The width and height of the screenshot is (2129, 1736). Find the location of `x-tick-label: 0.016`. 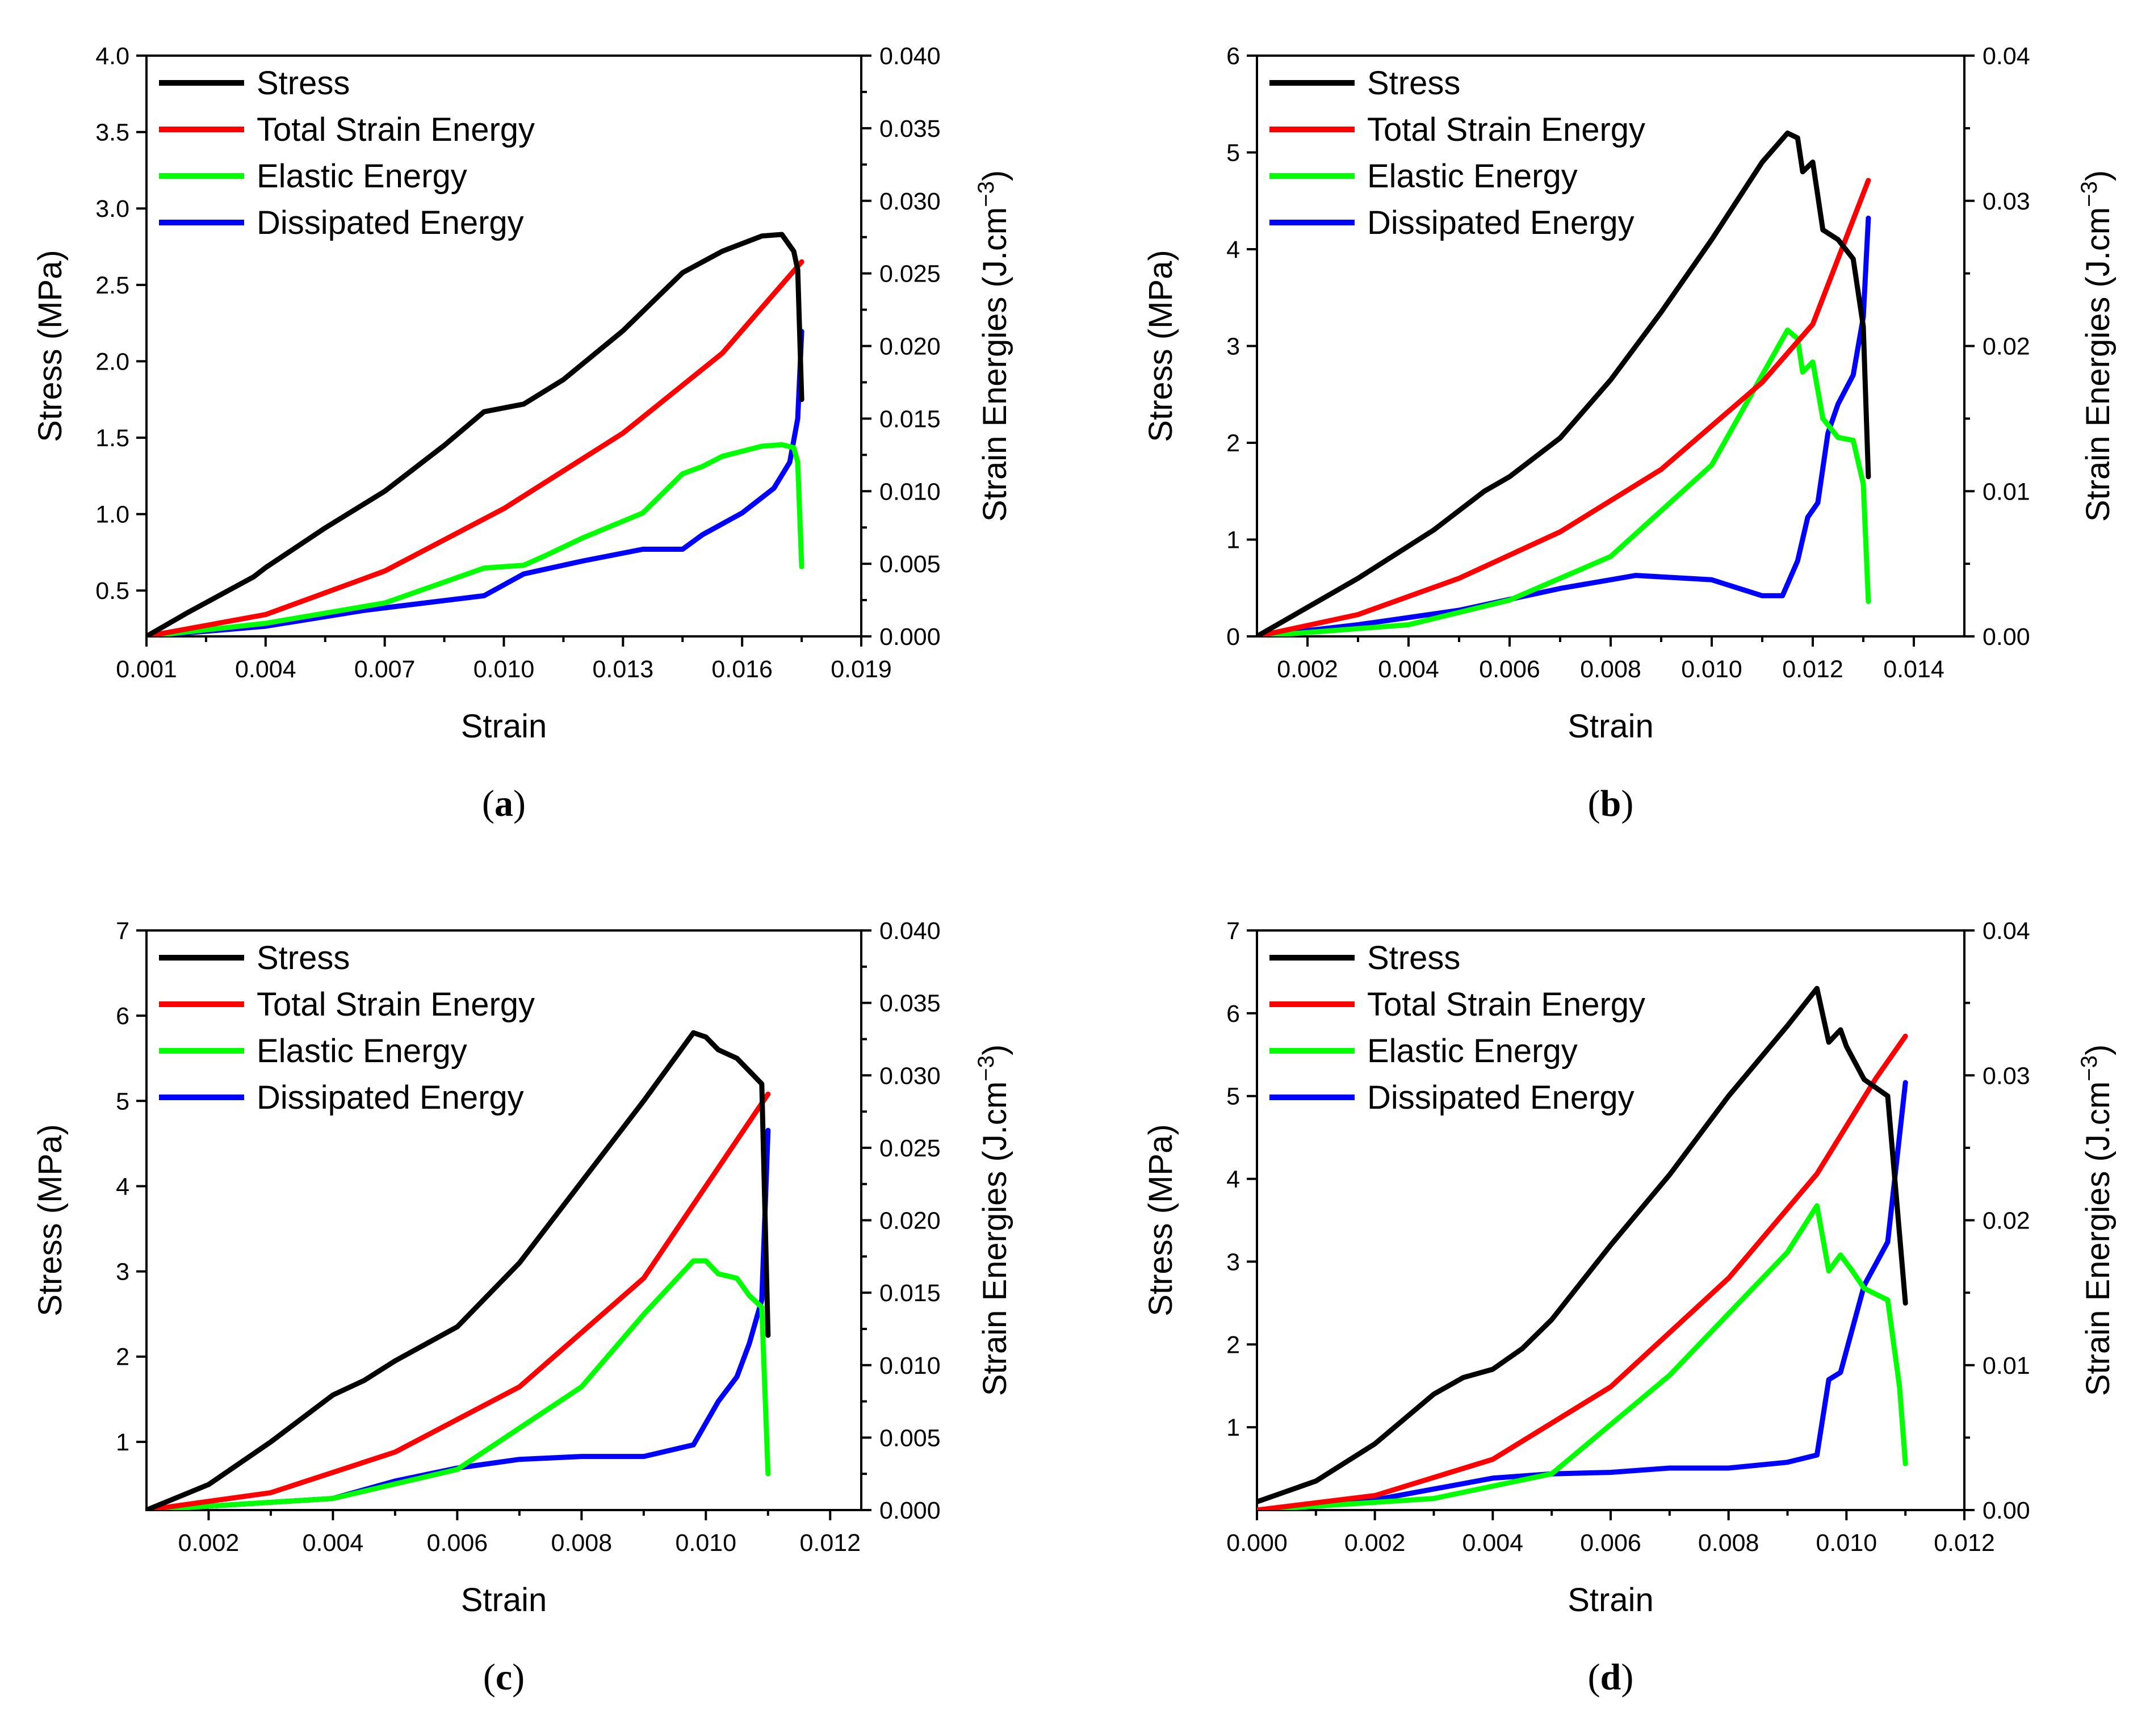

x-tick-label: 0.016 is located at coordinates (742, 669).